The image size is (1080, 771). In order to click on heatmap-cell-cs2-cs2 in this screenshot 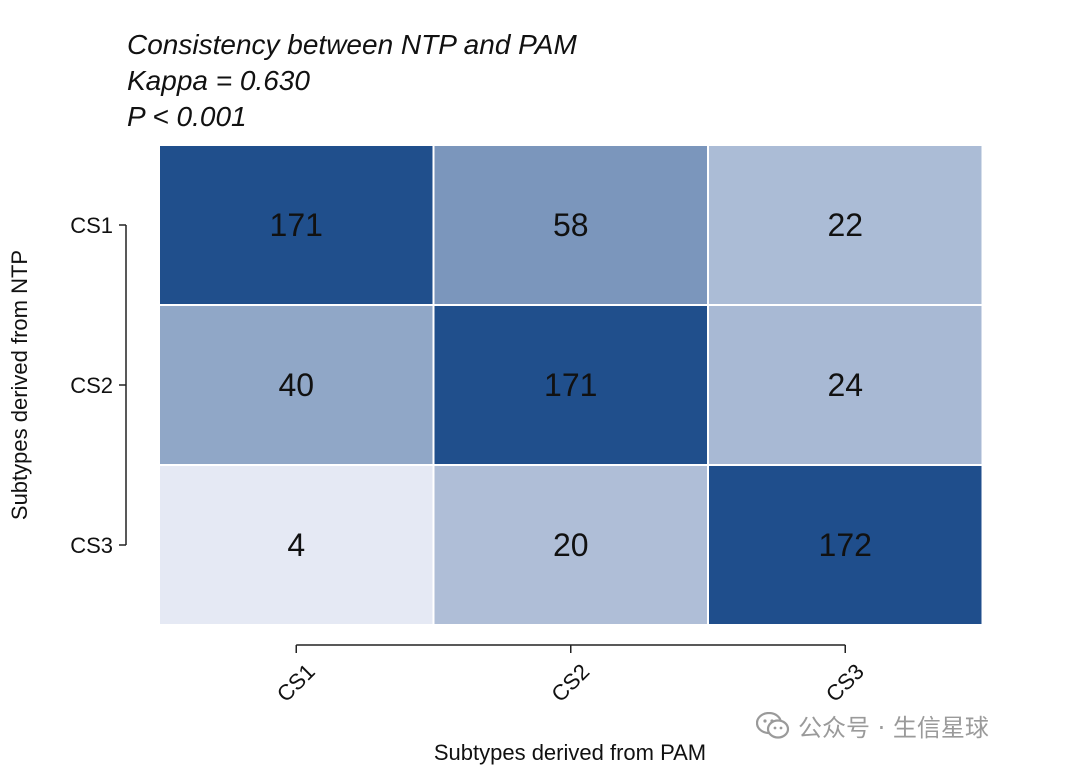, I will do `click(570, 385)`.